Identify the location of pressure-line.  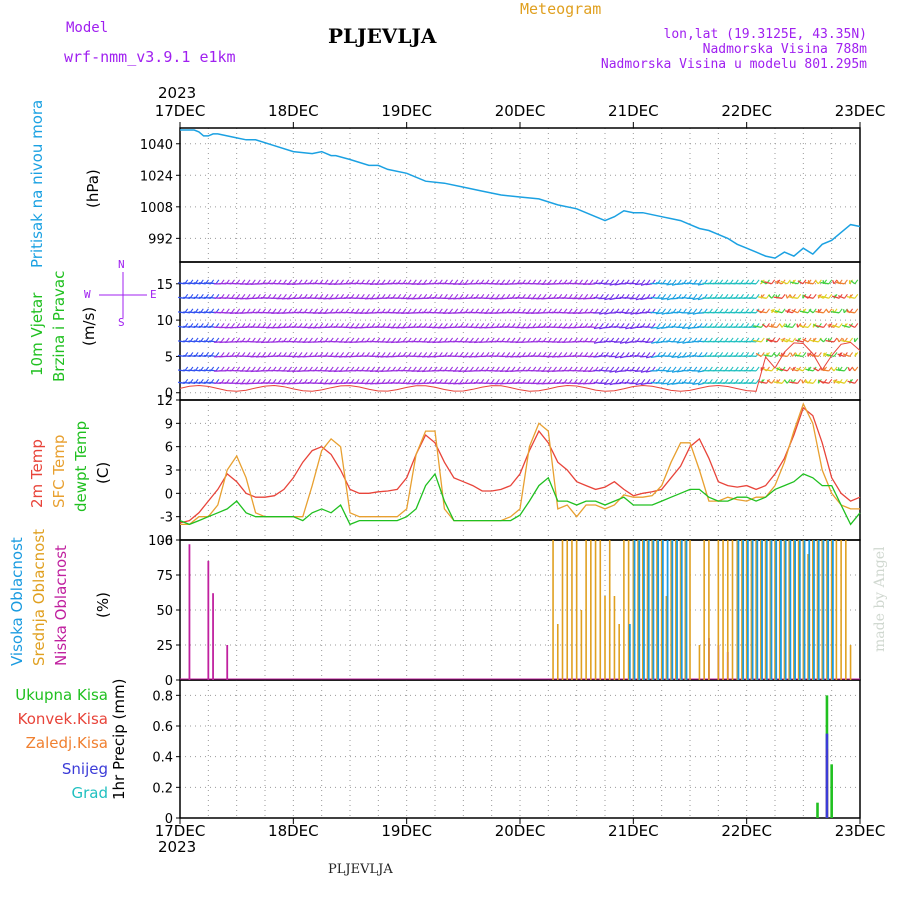
(520, 194).